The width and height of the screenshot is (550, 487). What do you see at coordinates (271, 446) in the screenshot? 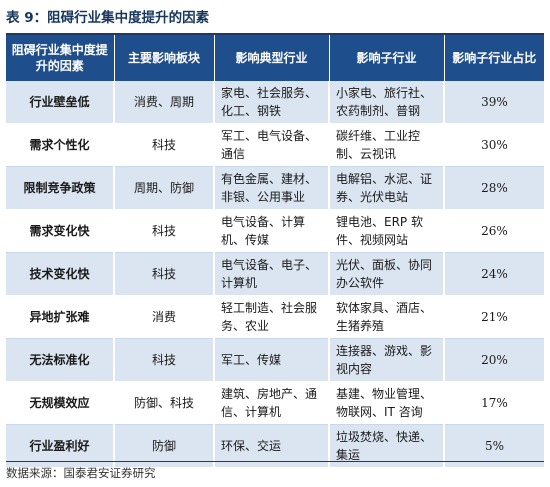
I see `industry-cell: 环保、交运` at bounding box center [271, 446].